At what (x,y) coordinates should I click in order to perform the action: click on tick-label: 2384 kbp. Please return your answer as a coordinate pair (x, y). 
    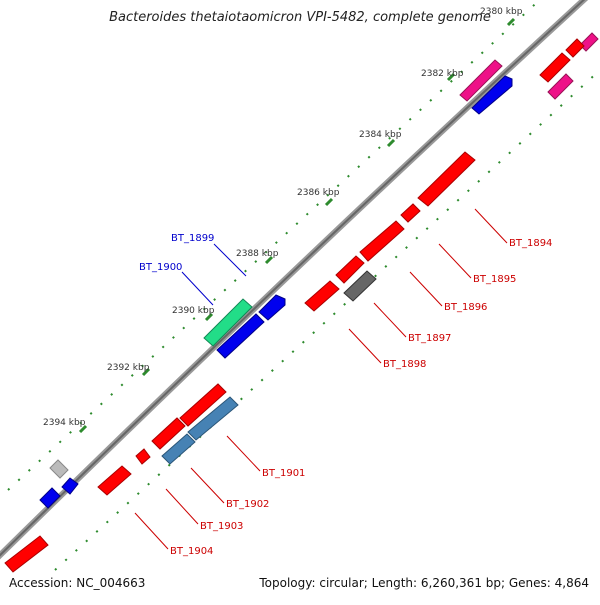
    Looking at the image, I should click on (380, 135).